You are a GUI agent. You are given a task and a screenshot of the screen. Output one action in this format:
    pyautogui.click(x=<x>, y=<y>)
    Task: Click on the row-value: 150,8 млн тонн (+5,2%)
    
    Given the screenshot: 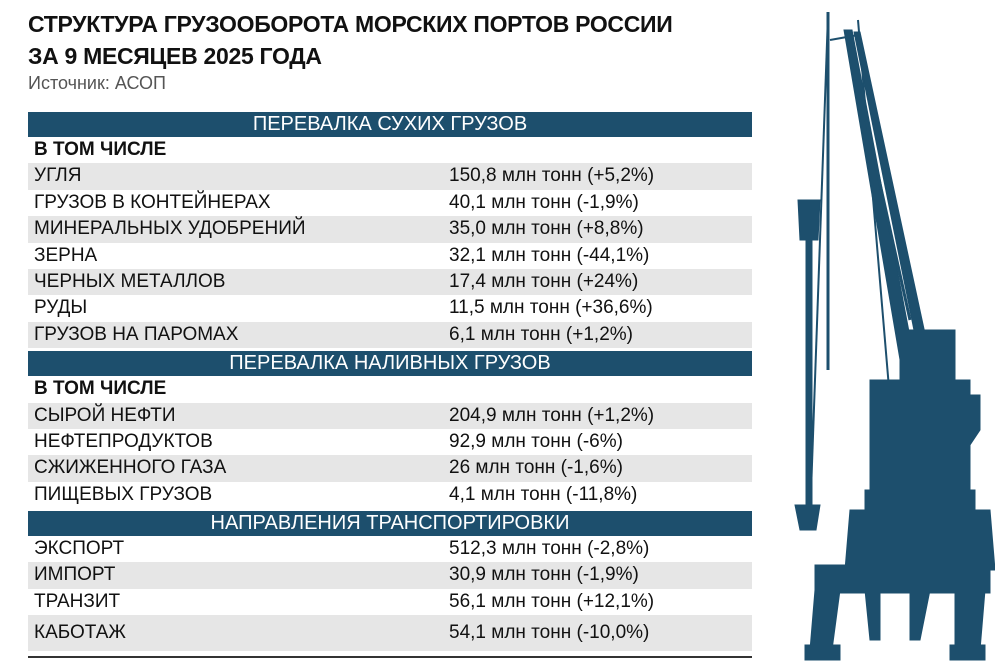 What is the action you would take?
    pyautogui.click(x=552, y=176)
    